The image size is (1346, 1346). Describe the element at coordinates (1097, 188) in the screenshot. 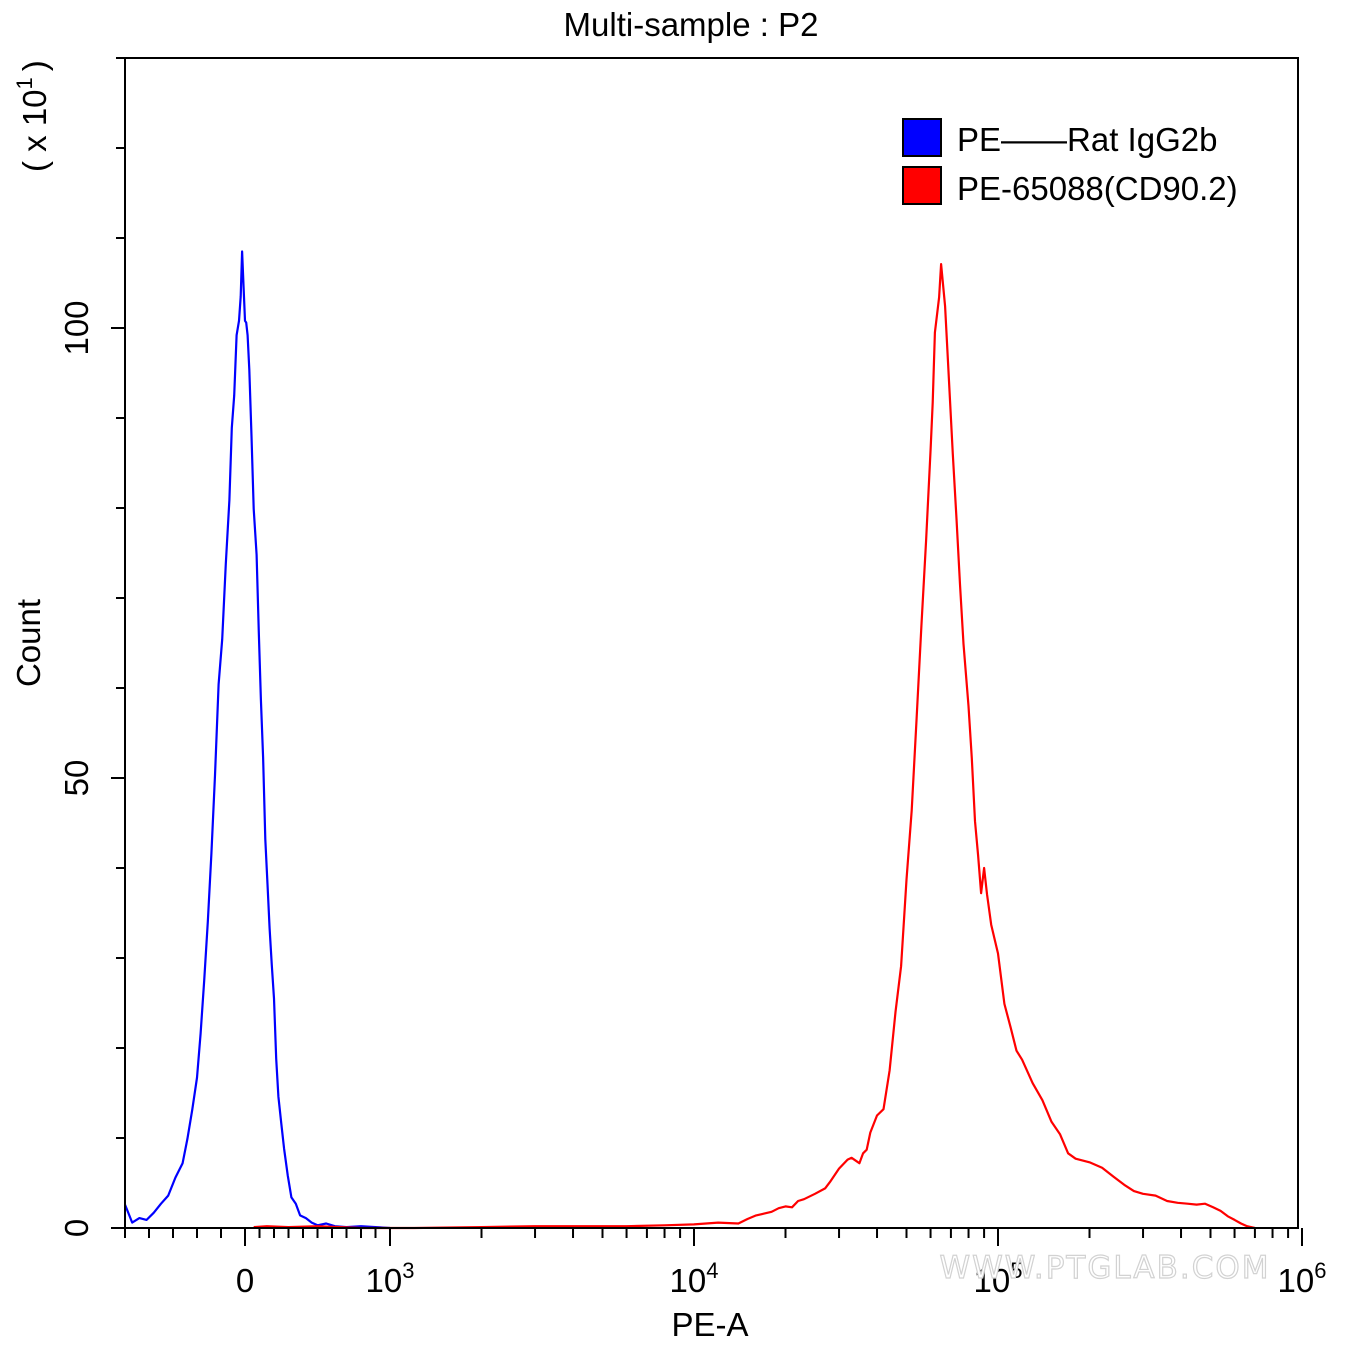

I see `legend-label-cd90: PE-65088(CD90.2)` at that location.